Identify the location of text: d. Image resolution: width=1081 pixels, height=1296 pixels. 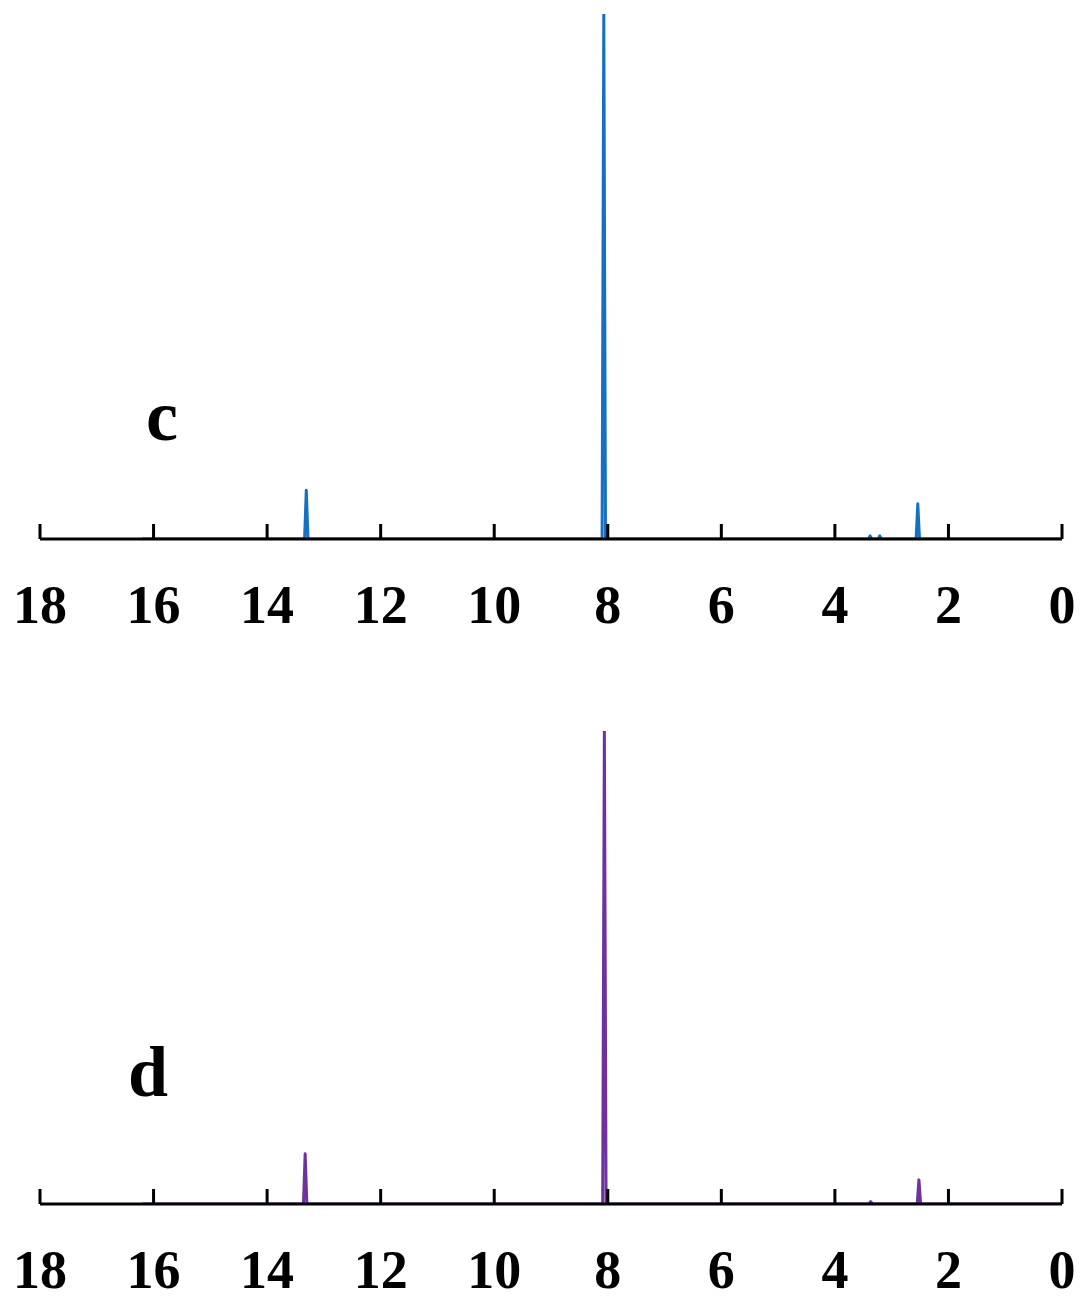
(148, 1072).